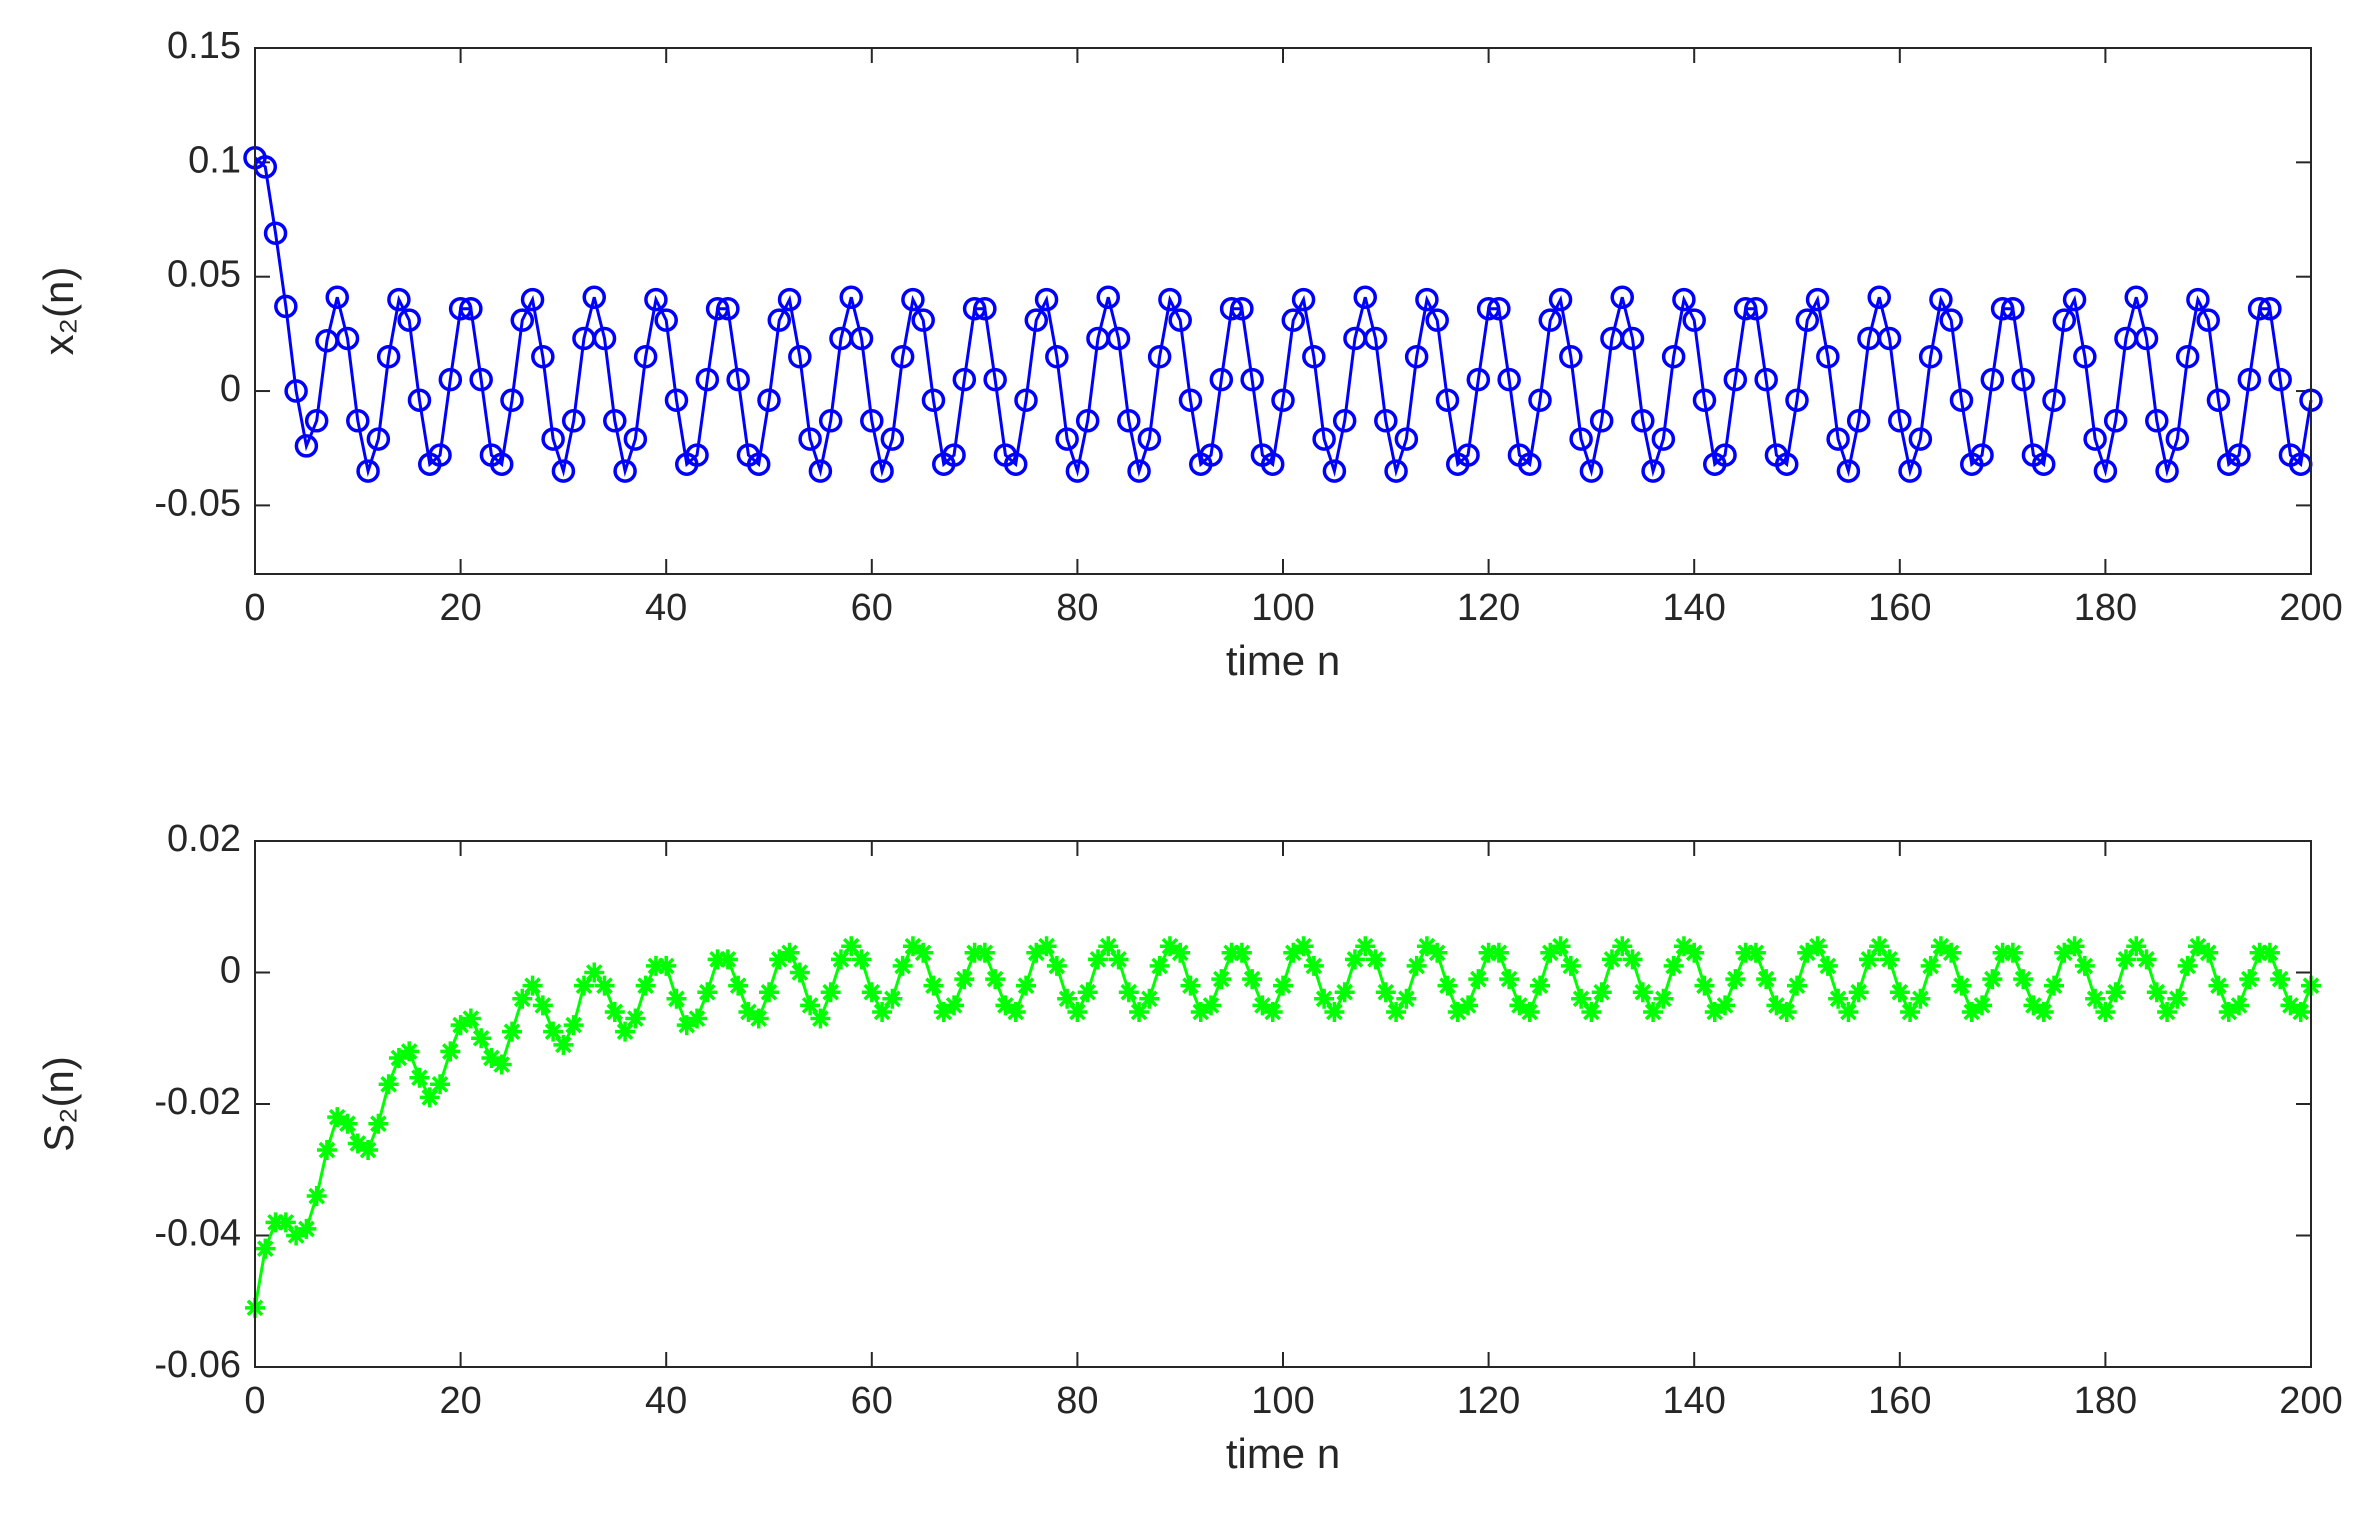 Image resolution: width=2368 pixels, height=1539 pixels. I want to click on x-tick-label: 60, so click(872, 608).